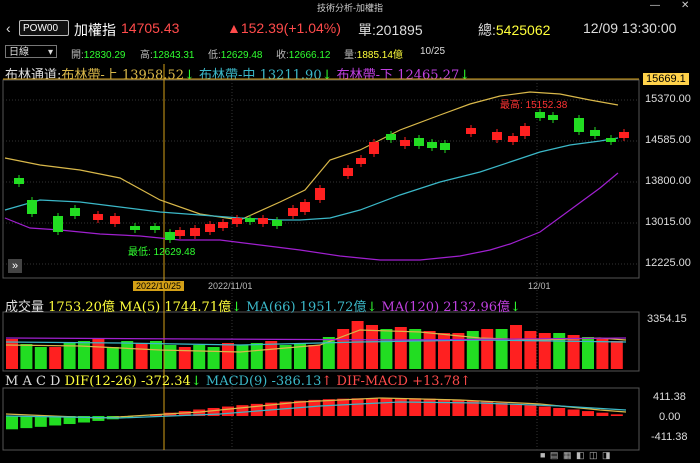 The width and height of the screenshot is (700, 463). Describe the element at coordinates (162, 252) in the screenshot. I see `low-annotation: 最低: 12629.48` at that location.